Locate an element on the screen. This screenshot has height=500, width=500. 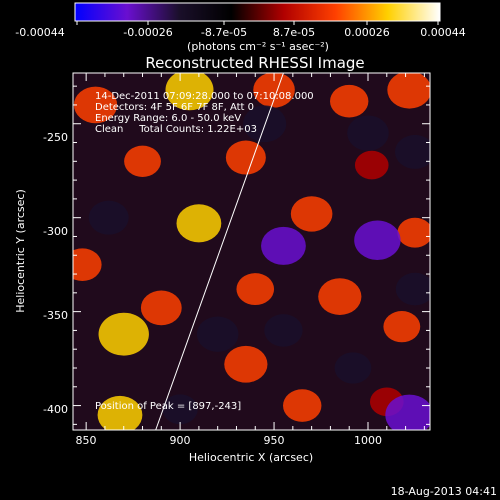
colorbar-tick-4: 0.00026 is located at coordinates (367, 32).